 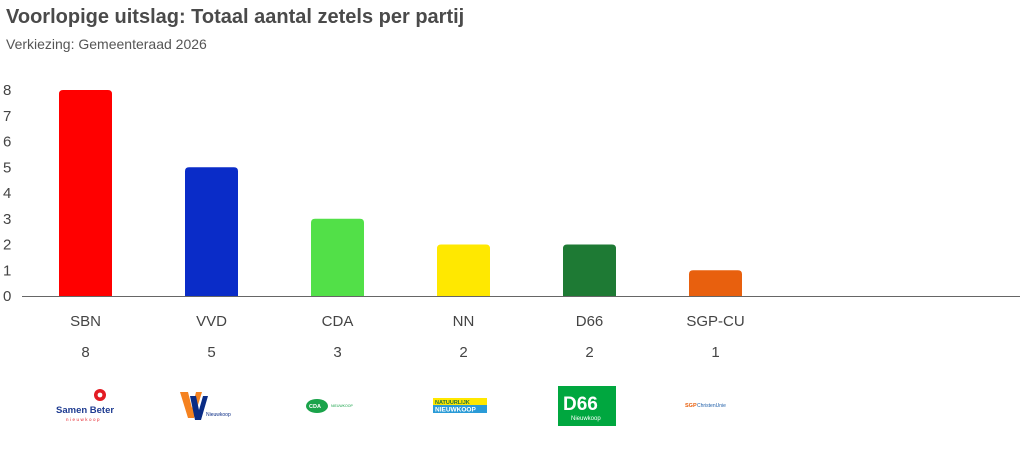 I want to click on logo-sgp-christenunie: SGP ChristenUnie, so click(x=705, y=406).